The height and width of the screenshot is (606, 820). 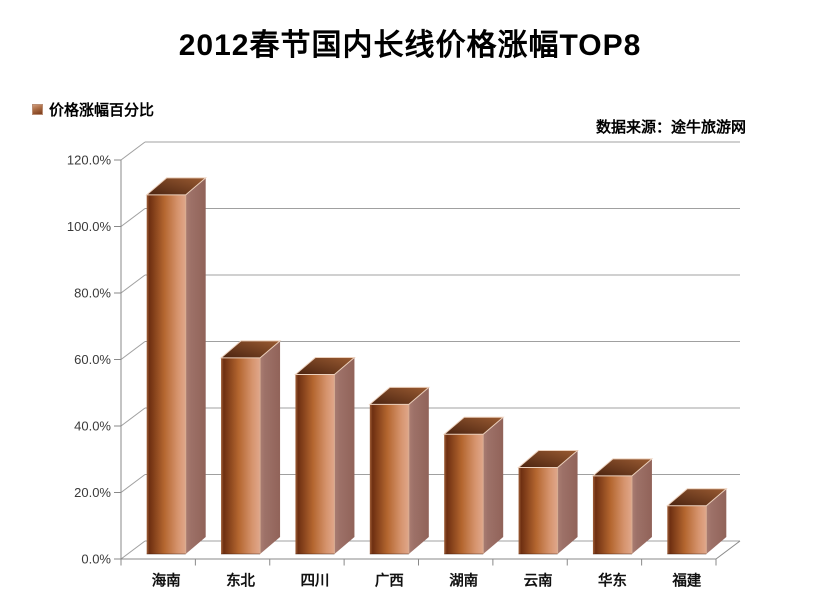 What do you see at coordinates (463, 581) in the screenshot?
I see `x-axis-label: 湖南` at bounding box center [463, 581].